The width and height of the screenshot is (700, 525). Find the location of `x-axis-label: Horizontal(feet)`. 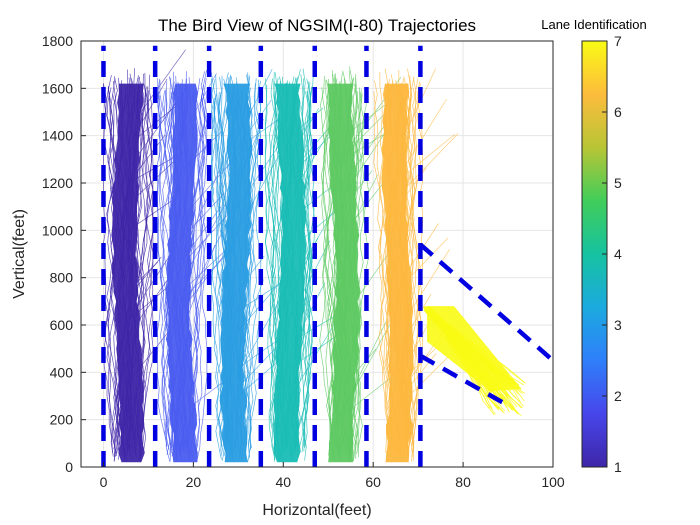

x-axis-label: Horizontal(feet) is located at coordinates (316, 510).